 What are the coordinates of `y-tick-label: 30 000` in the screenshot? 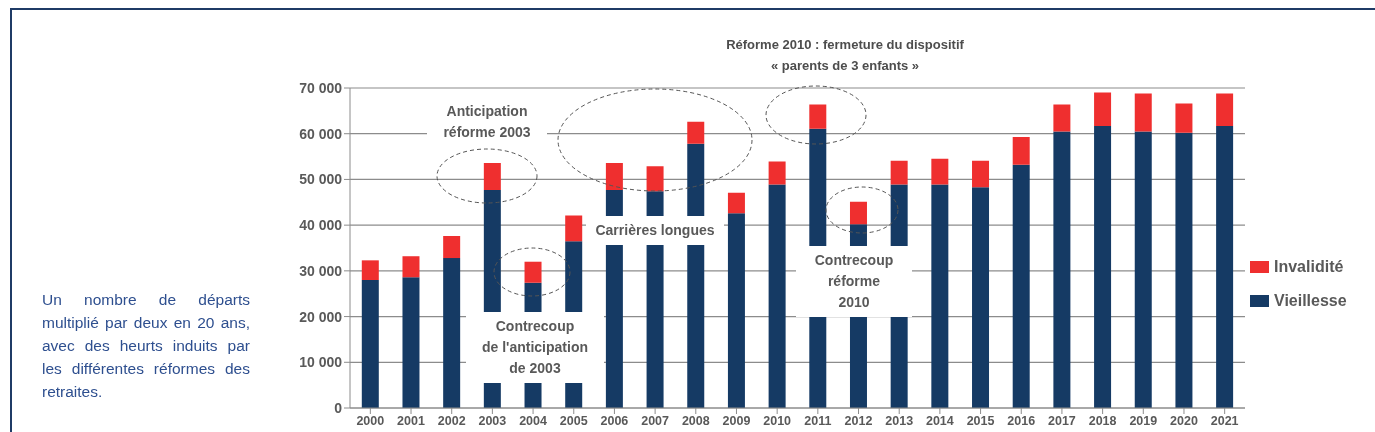 It's located at (321, 270).